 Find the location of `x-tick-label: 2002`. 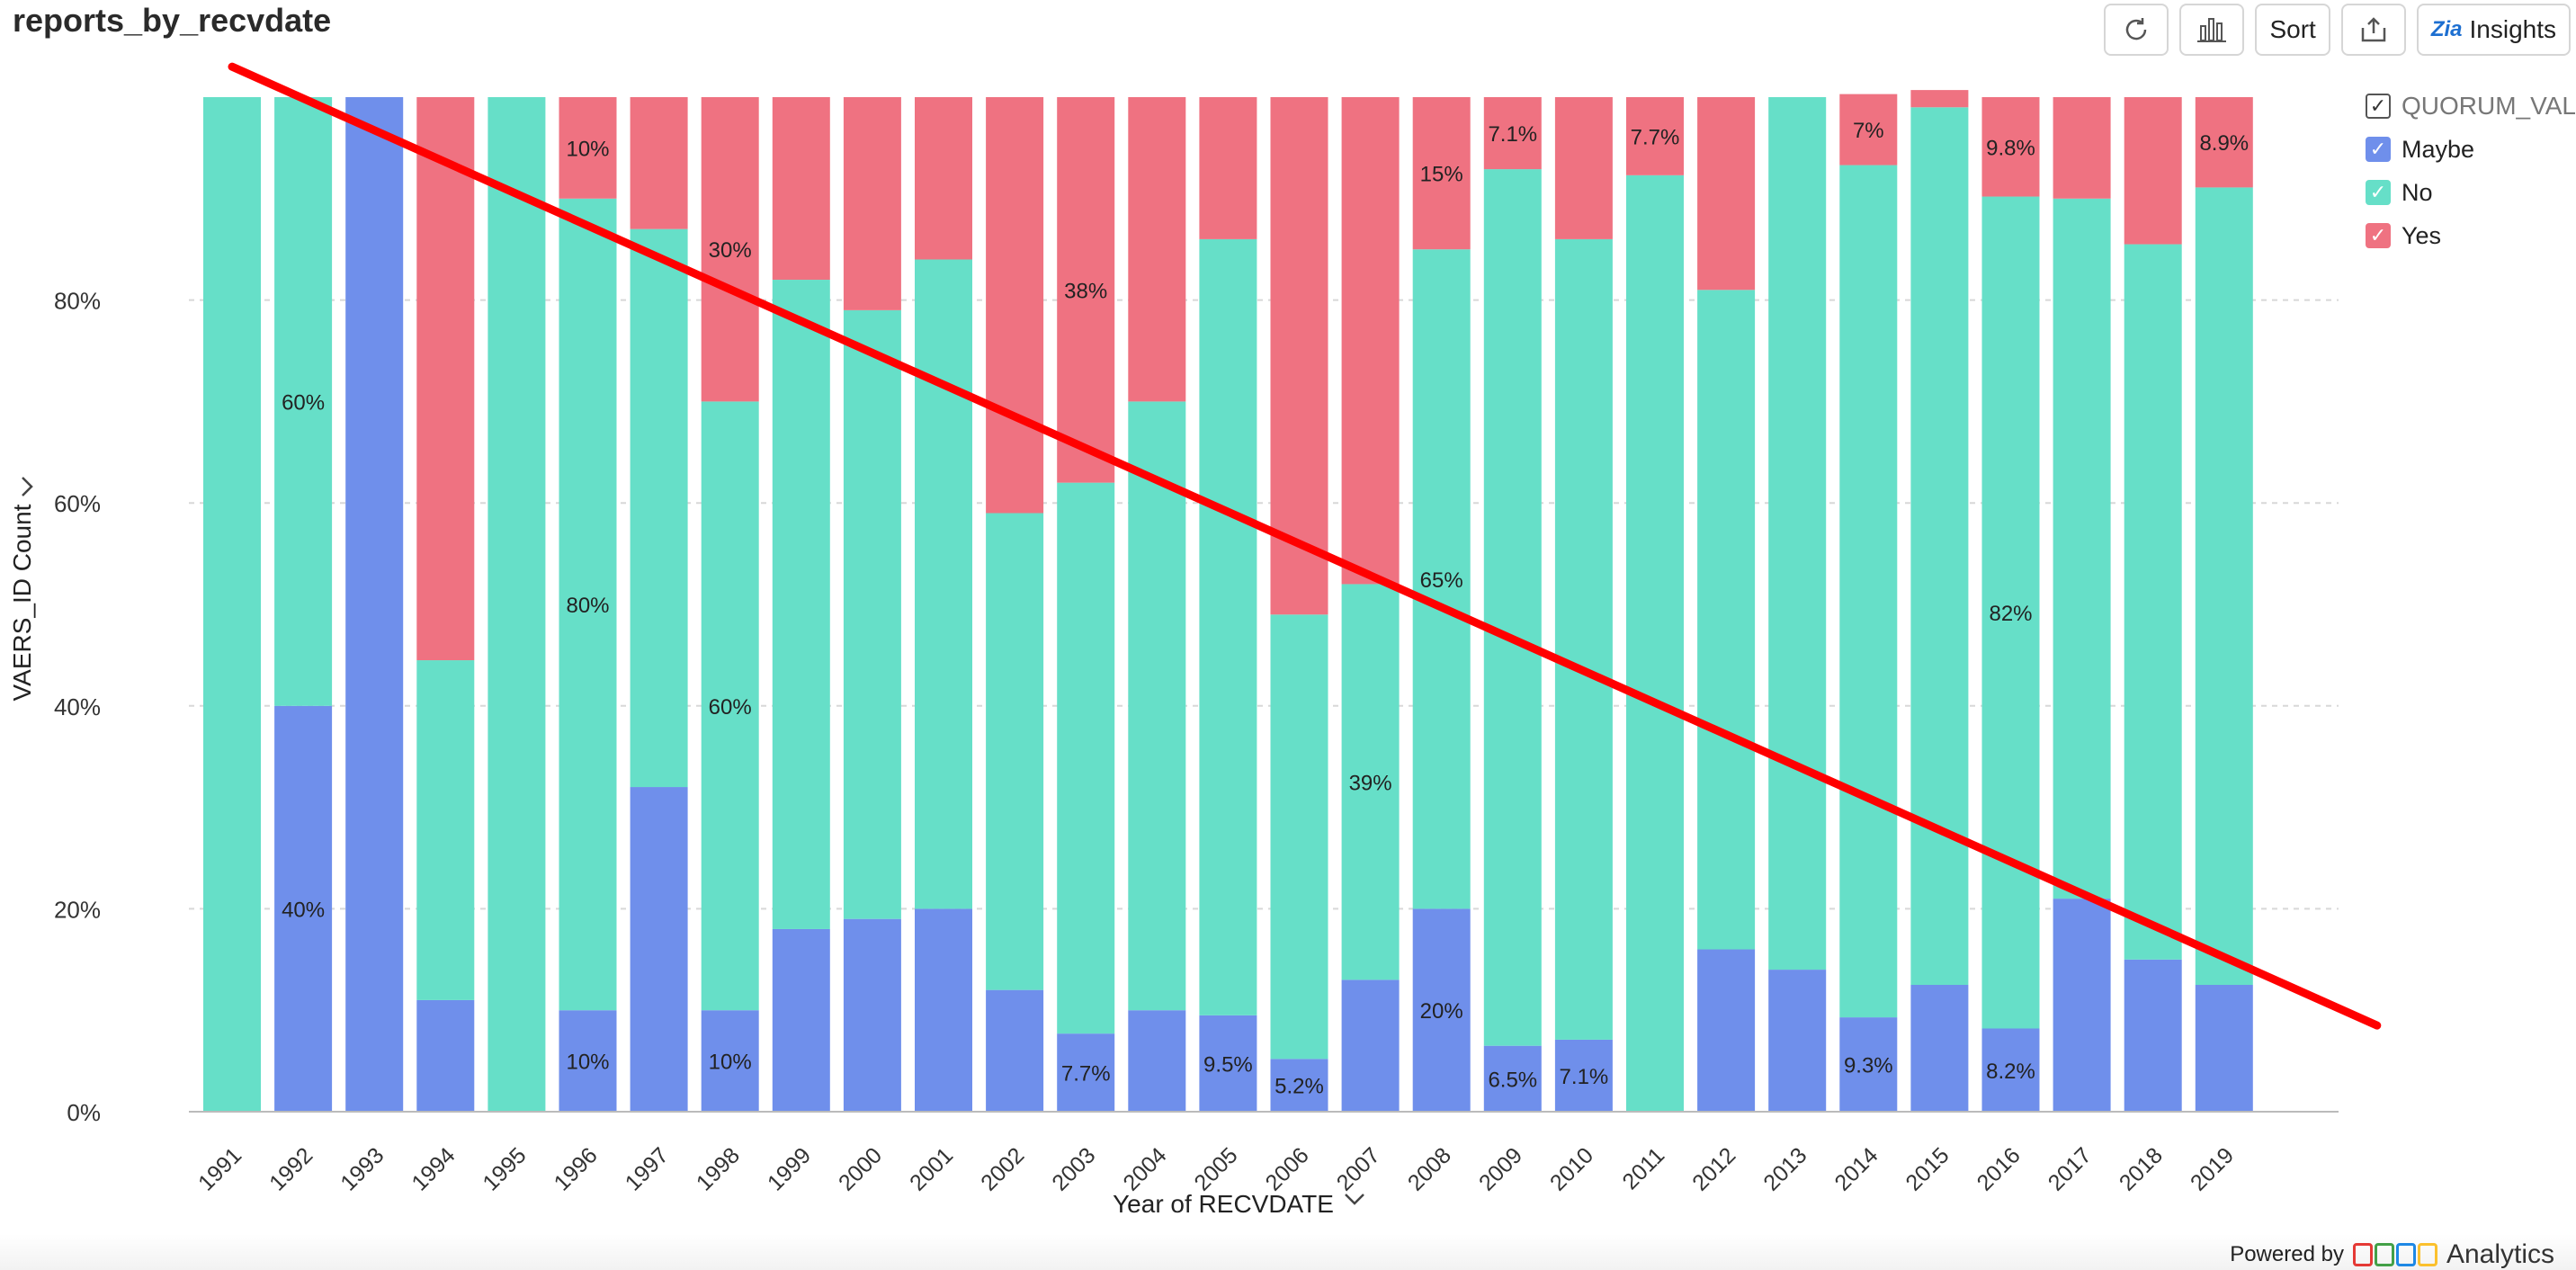

x-tick-label: 2002 is located at coordinates (1002, 1168).